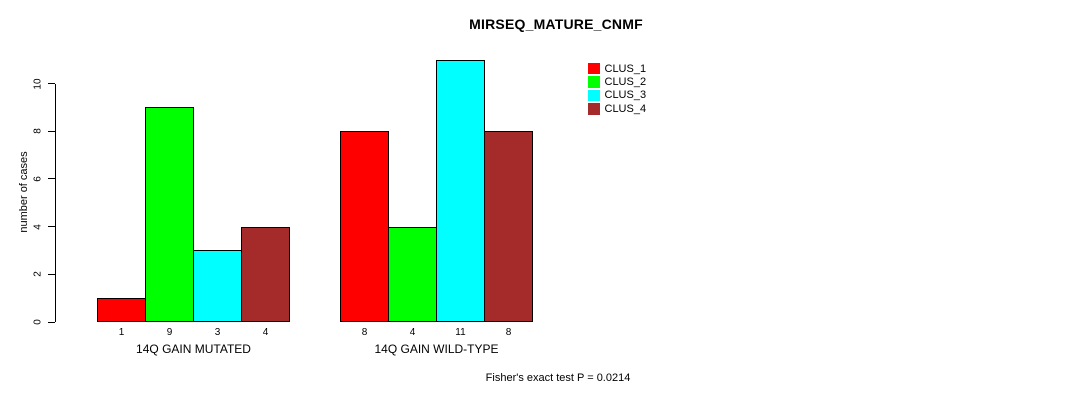 This screenshot has height=400, width=1090. I want to click on legend-item: CLUS_1, so click(617, 68).